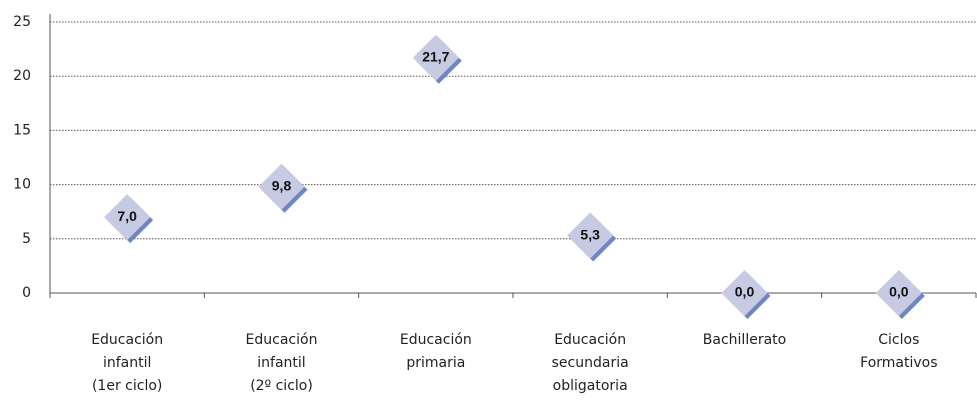  I want to click on y-tick-label: 10, so click(22, 185).